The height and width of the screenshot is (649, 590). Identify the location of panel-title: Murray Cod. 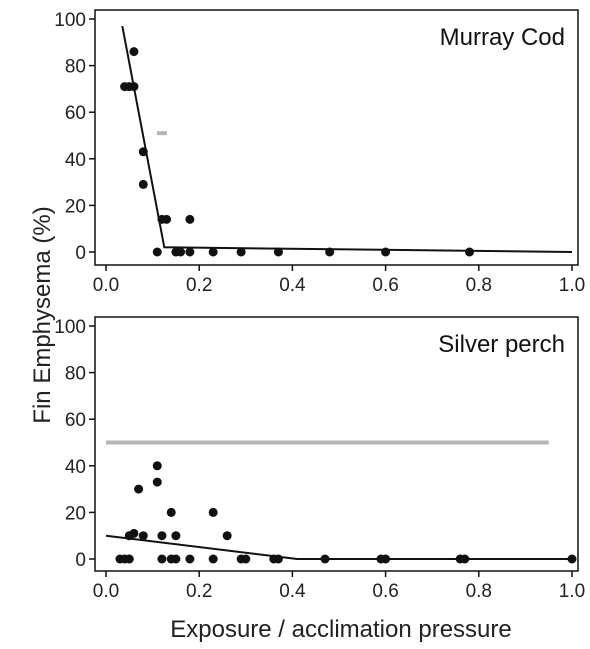
(502, 37).